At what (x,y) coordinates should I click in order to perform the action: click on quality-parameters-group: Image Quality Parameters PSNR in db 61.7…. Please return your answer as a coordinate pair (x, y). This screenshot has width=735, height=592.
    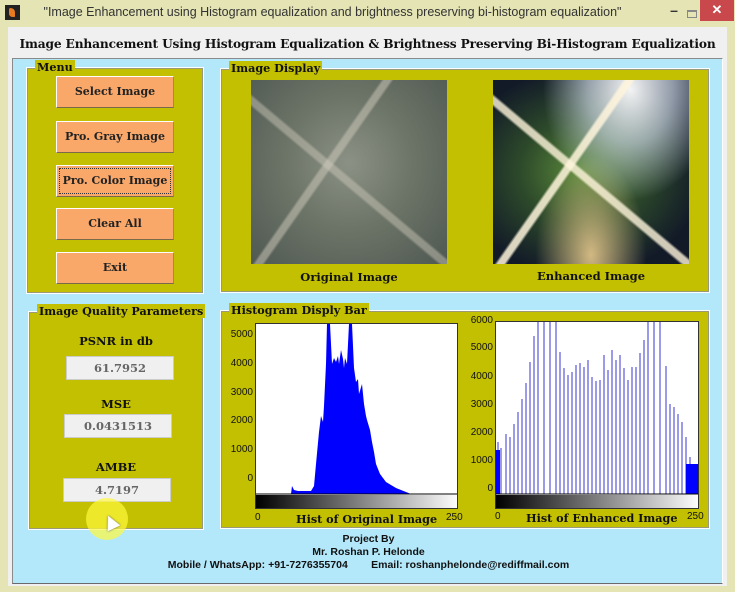
    Looking at the image, I should click on (117, 417).